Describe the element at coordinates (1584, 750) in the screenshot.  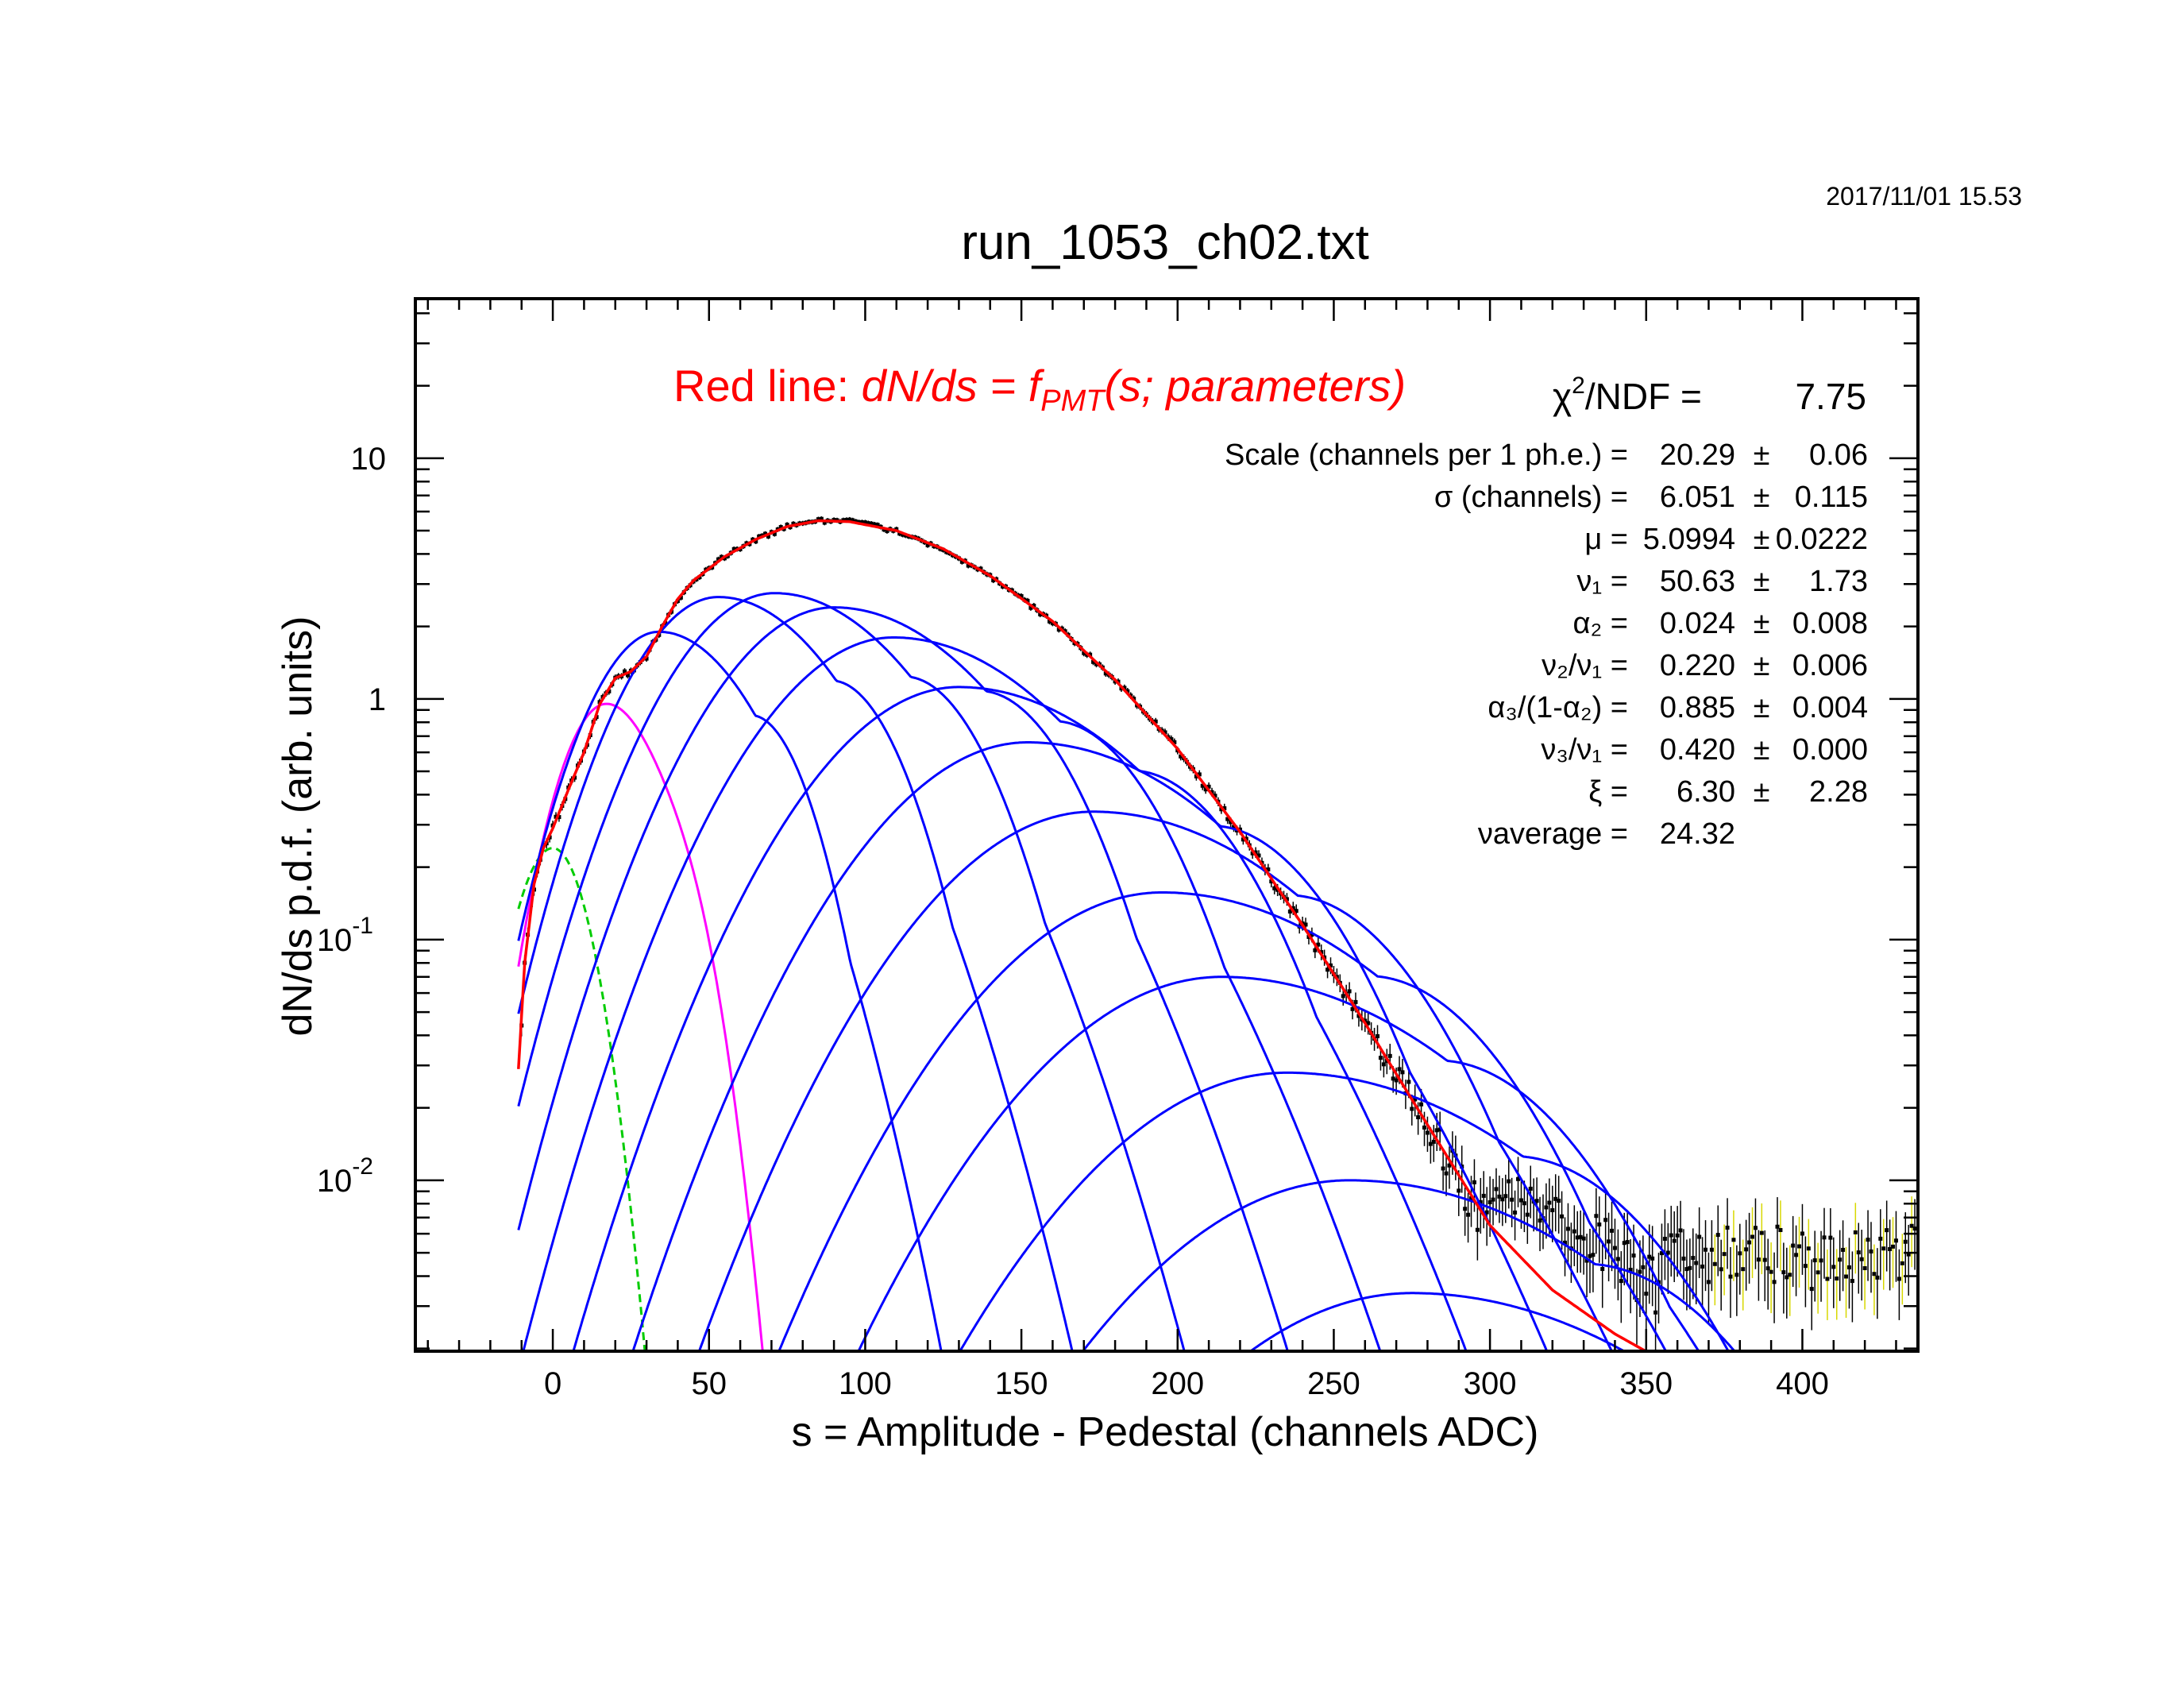
I see `fit-param-label: ν₃/ν₁ =` at that location.